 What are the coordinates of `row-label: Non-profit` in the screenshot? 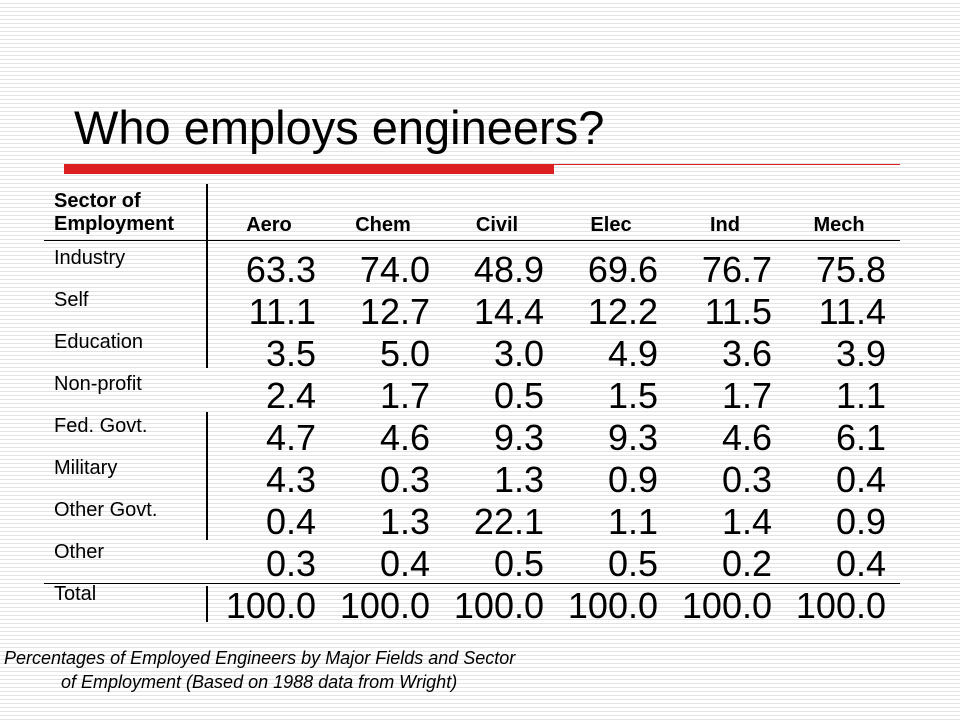 It's located at (98, 384).